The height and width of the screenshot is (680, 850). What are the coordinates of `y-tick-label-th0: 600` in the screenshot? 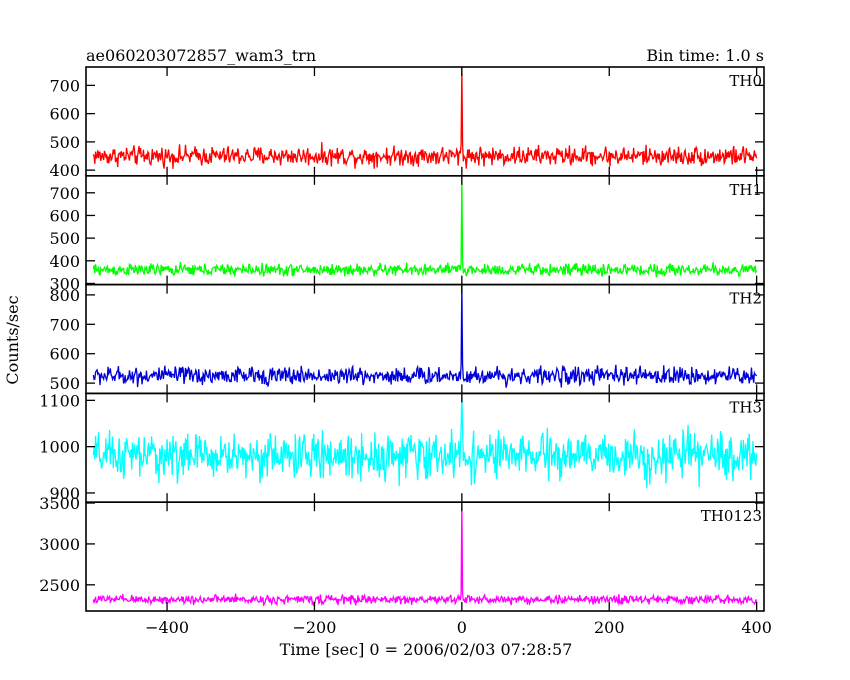 It's located at (64, 114).